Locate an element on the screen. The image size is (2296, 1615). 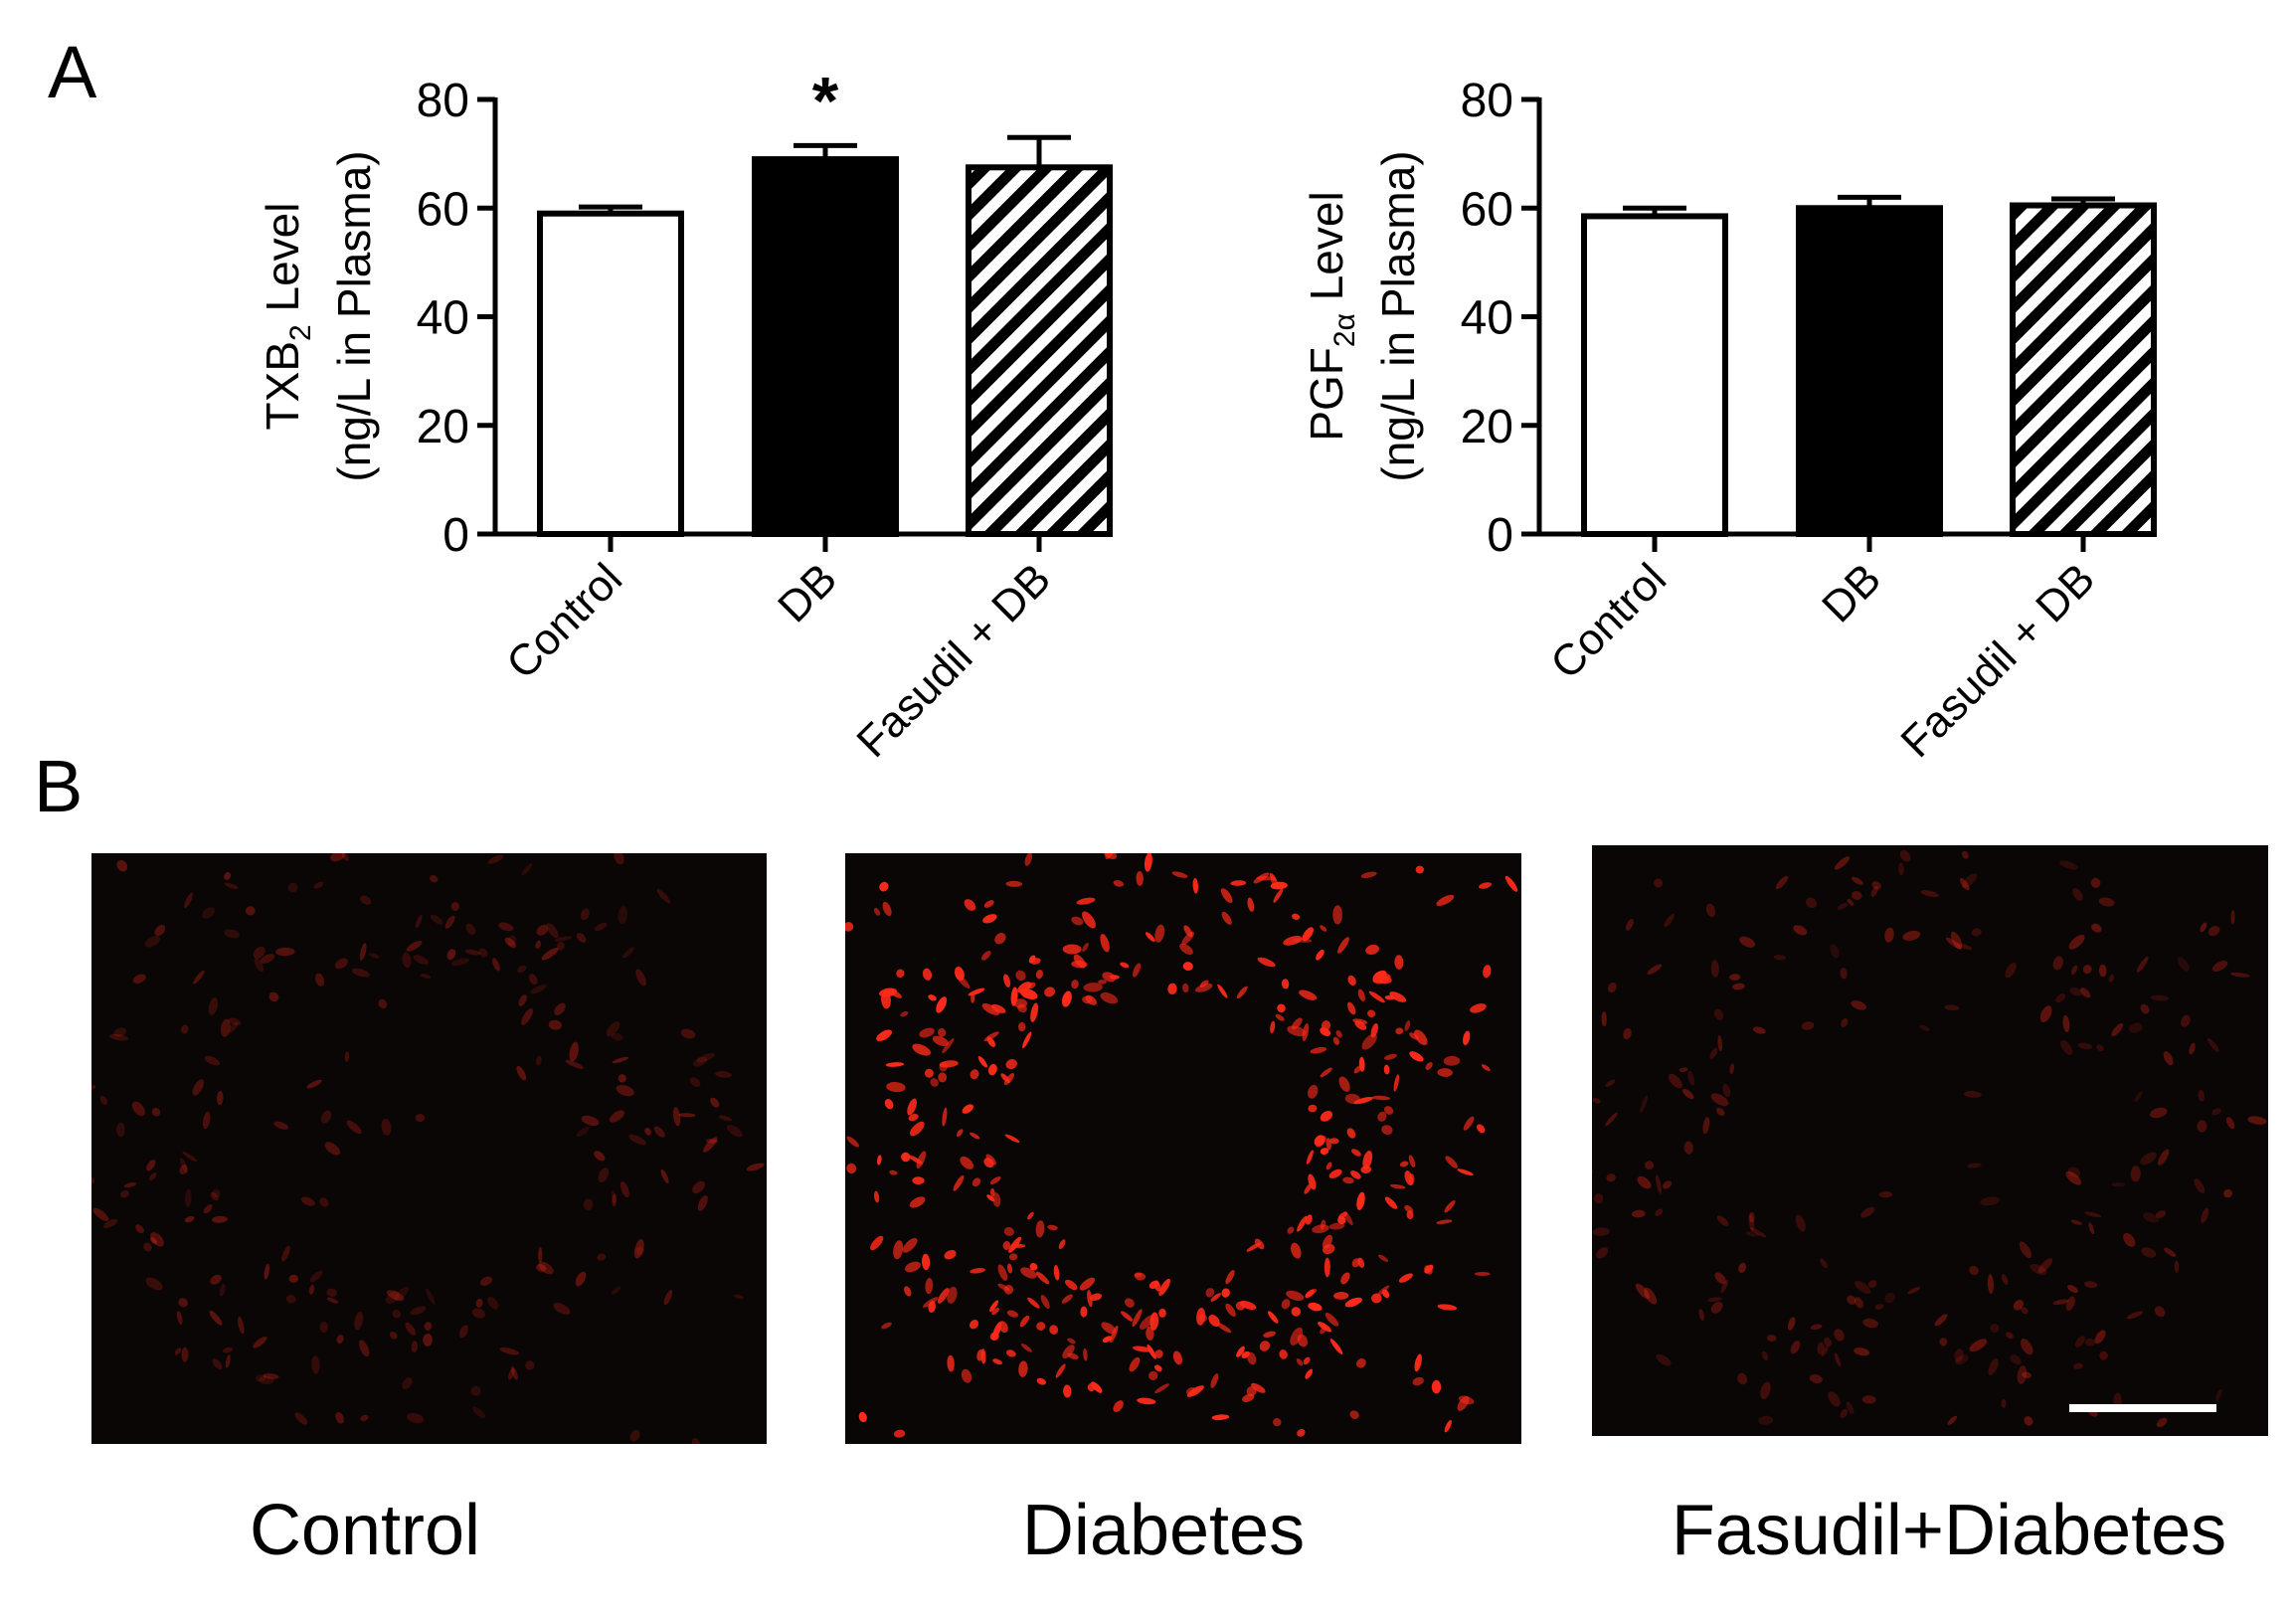
x-tick-label: Fasudil + DB is located at coordinates (953, 661).